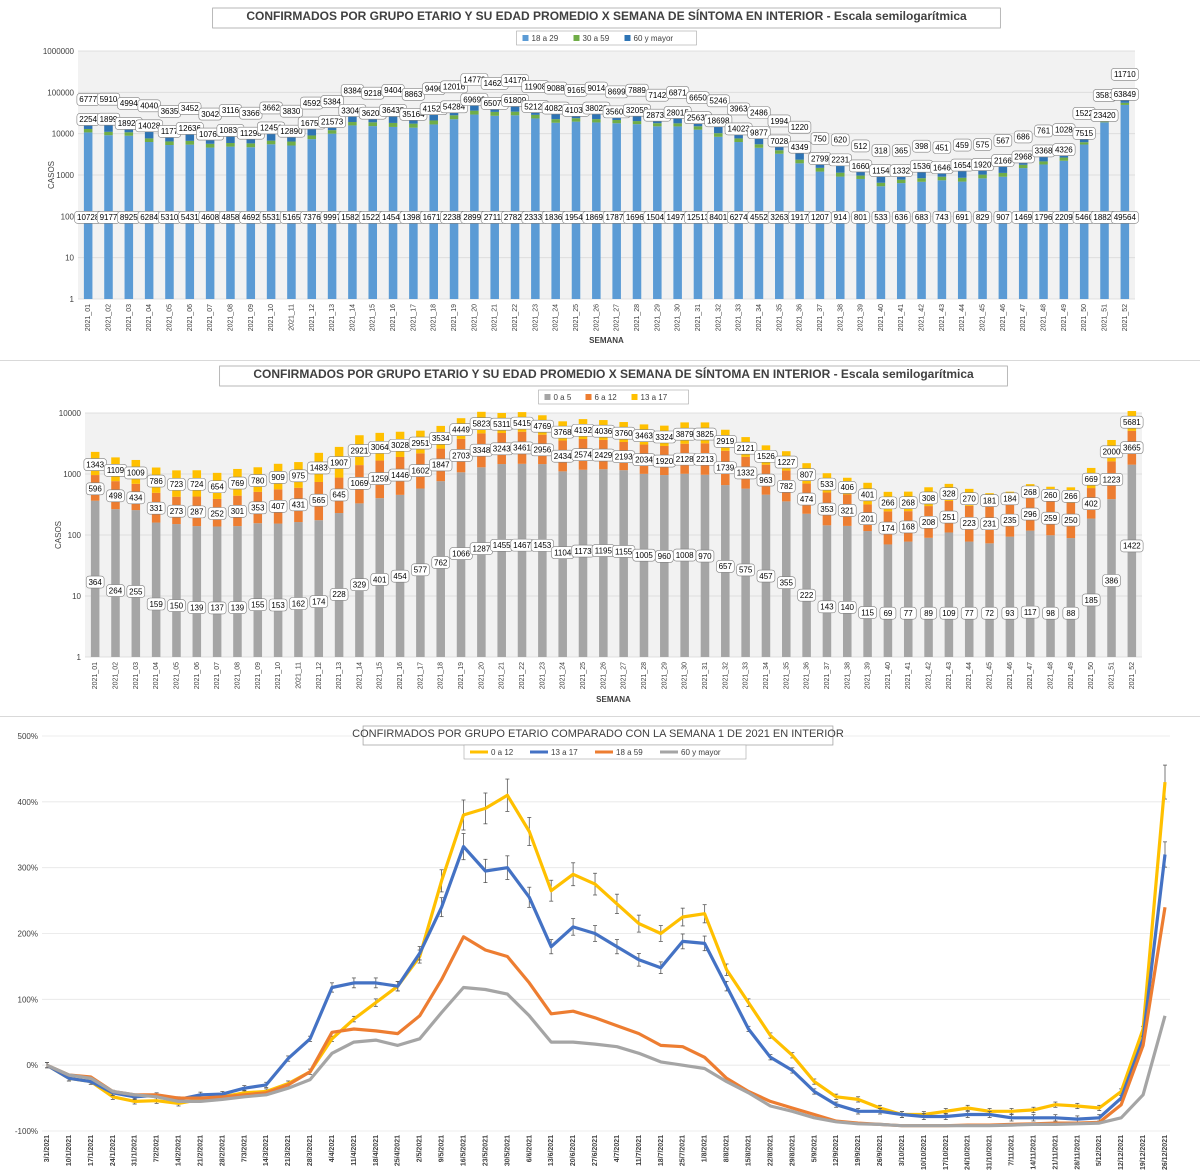 This screenshot has width=1200, height=1176. Describe the element at coordinates (258, 508) in the screenshot. I see `data-label-6a12-8-box` at that location.